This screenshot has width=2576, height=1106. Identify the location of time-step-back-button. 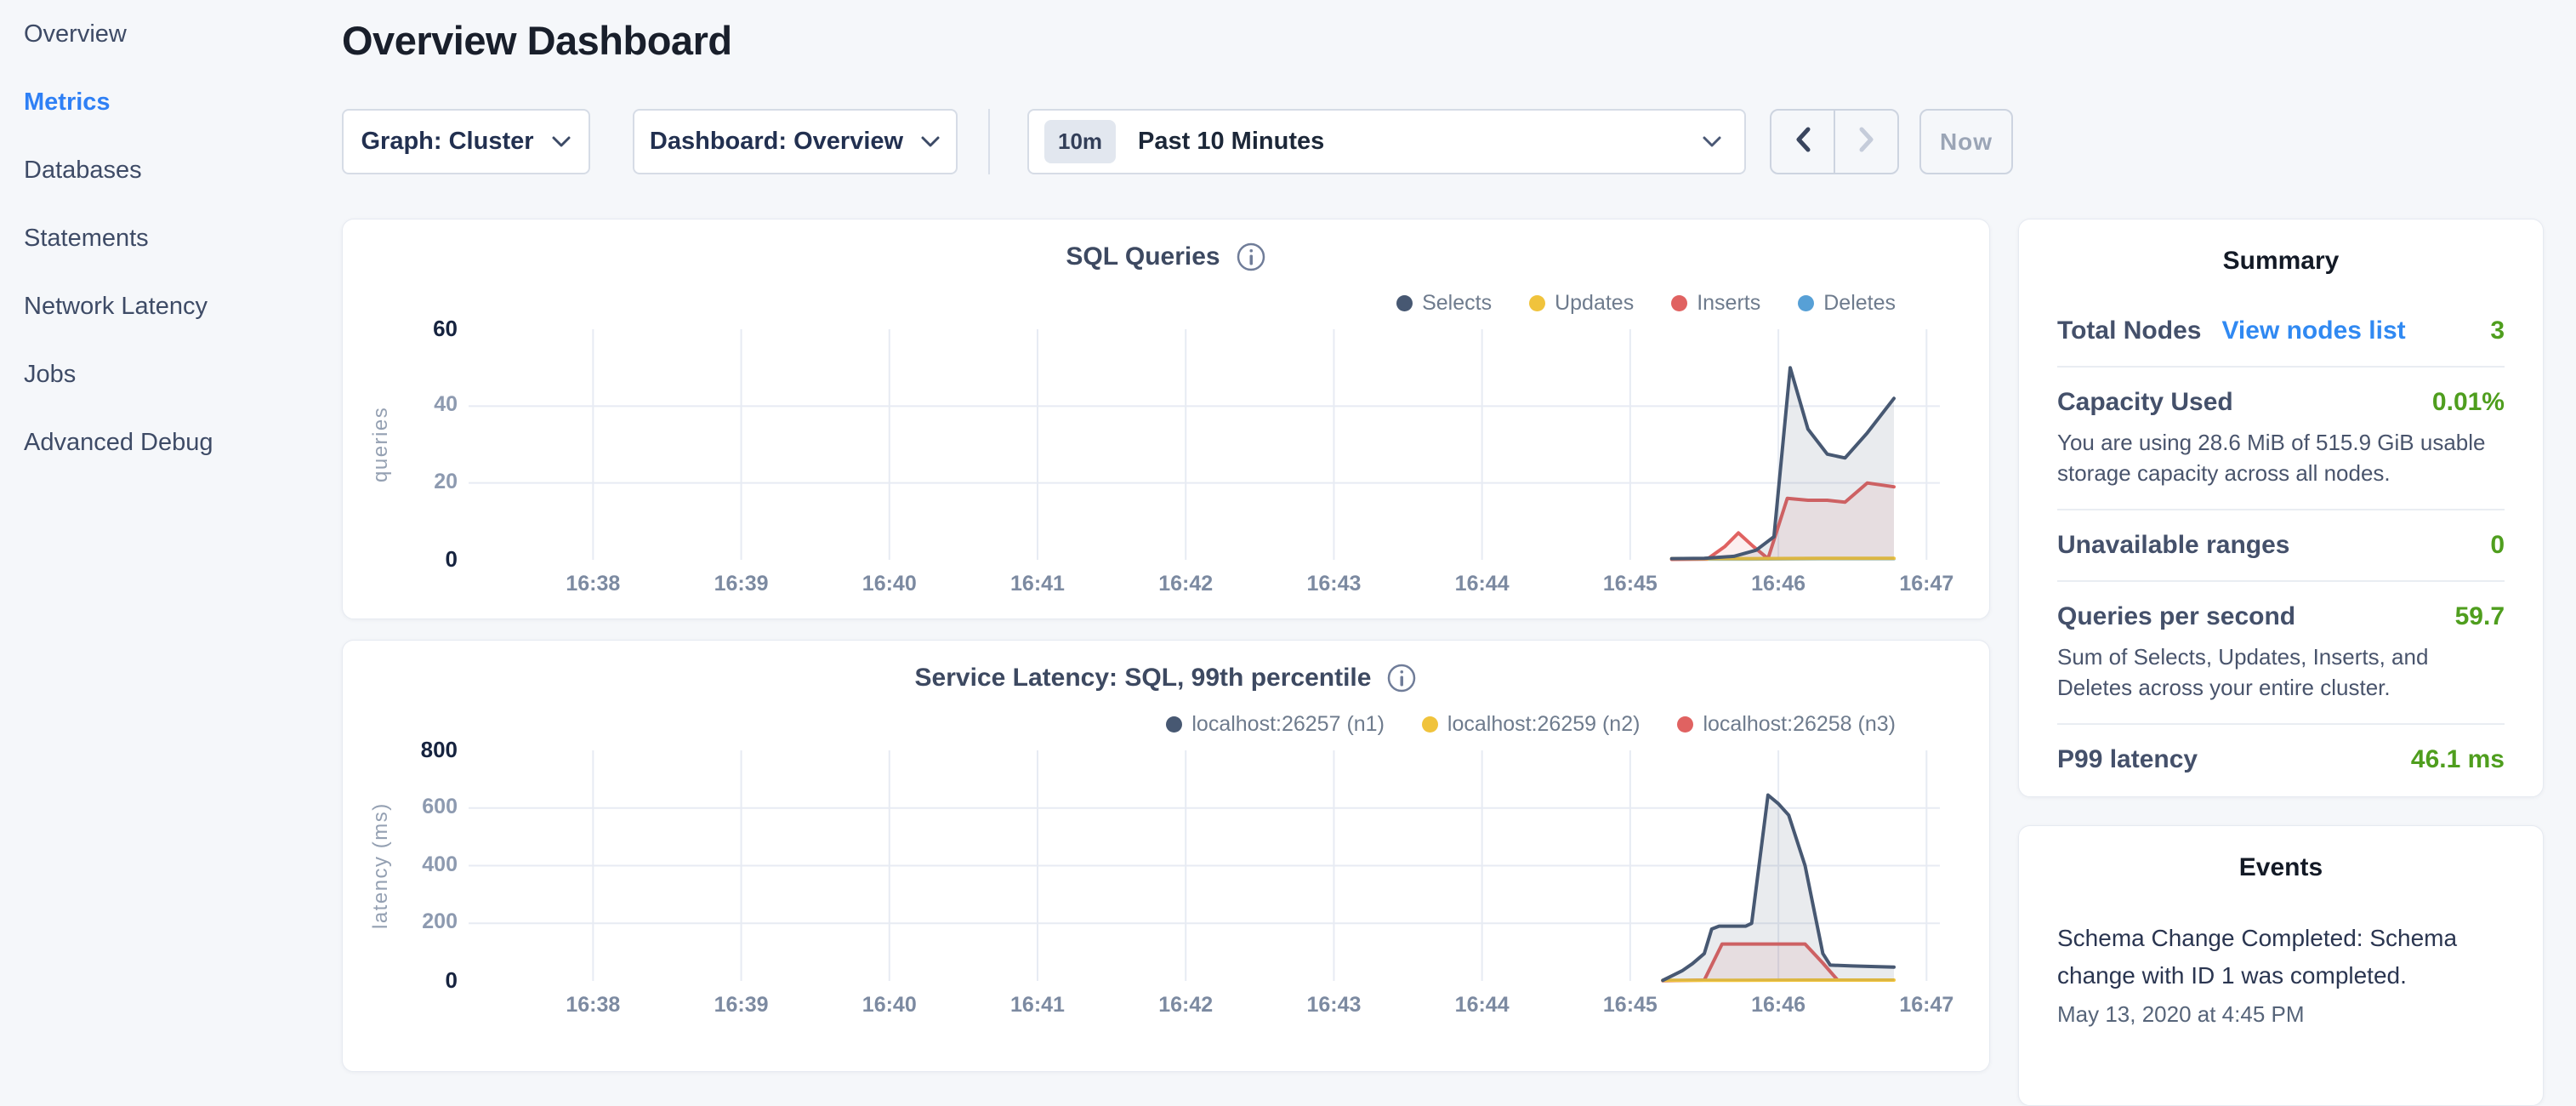
(1803, 142).